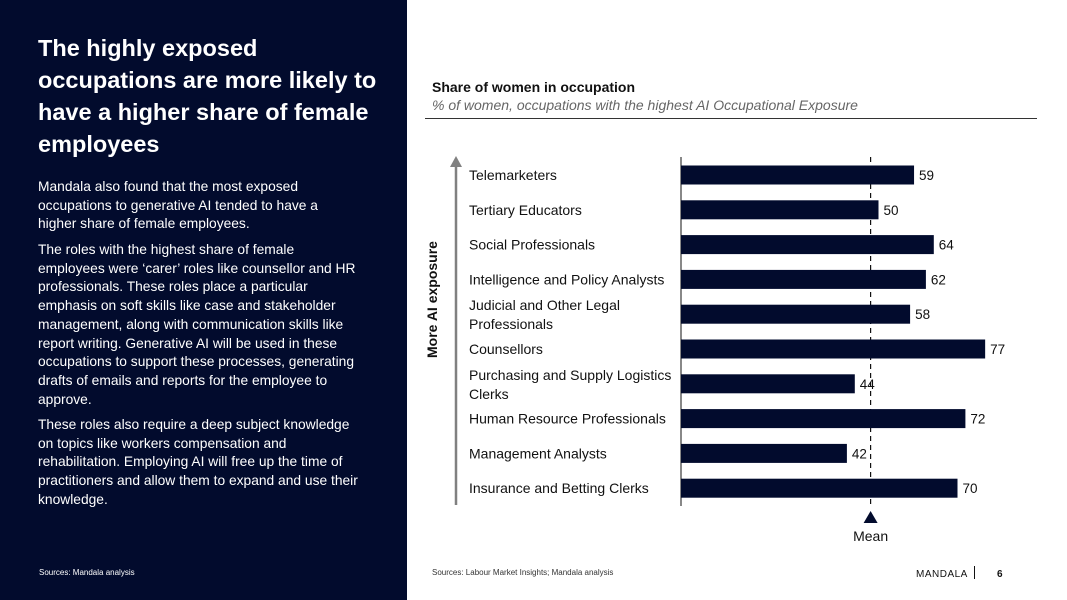  I want to click on exposure-arrow-head, so click(456, 161).